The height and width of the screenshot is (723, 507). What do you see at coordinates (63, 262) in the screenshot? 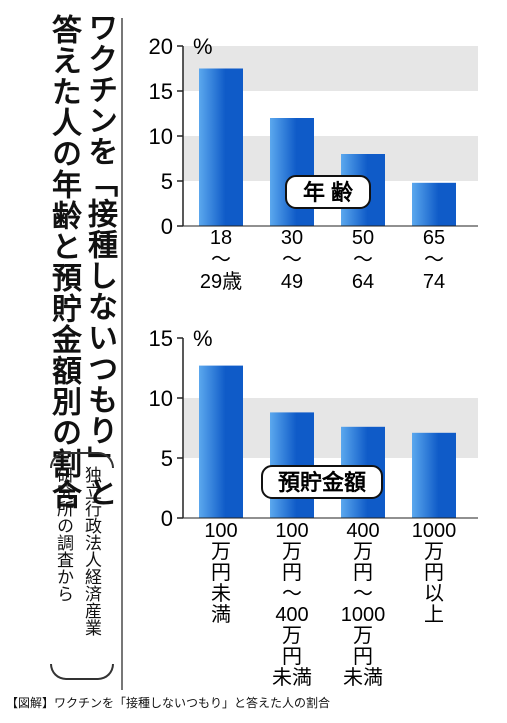
I see `title-line-2: 答えた人の年齢と預貯金額別の割合` at bounding box center [63, 262].